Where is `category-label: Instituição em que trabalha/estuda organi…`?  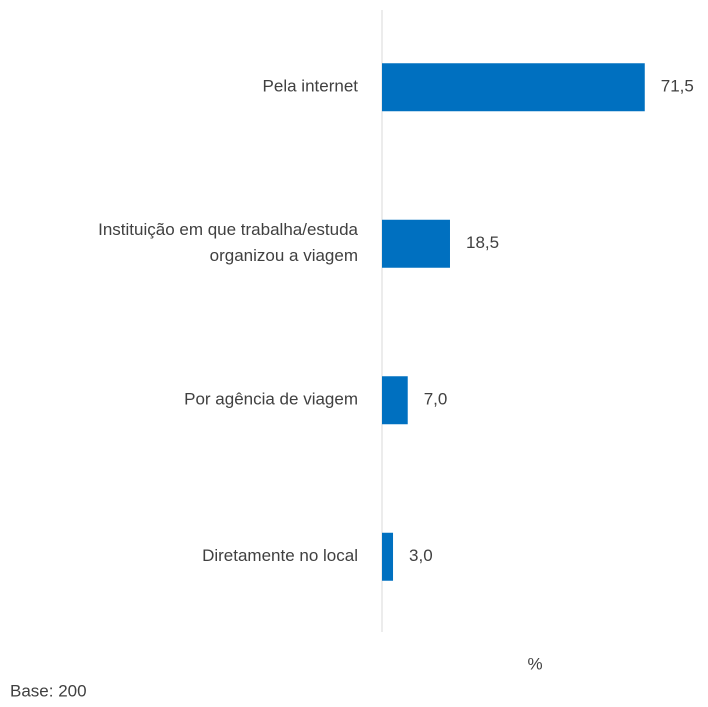 category-label: Instituição em que trabalha/estuda organi… is located at coordinates (228, 242).